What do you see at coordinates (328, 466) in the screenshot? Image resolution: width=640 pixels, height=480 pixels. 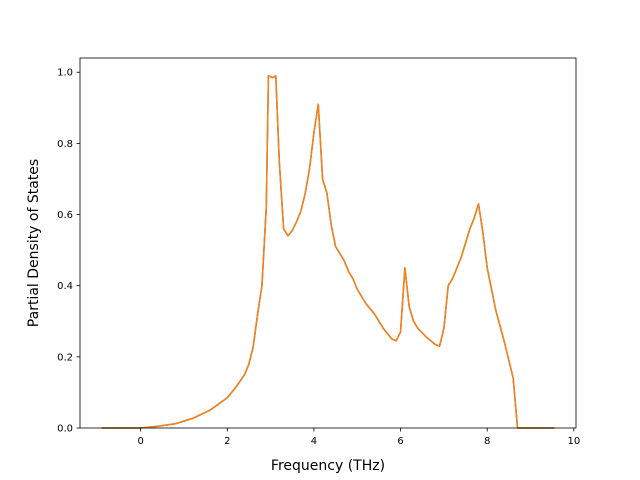 I see `x-axis-label: Frequency (THz)` at bounding box center [328, 466].